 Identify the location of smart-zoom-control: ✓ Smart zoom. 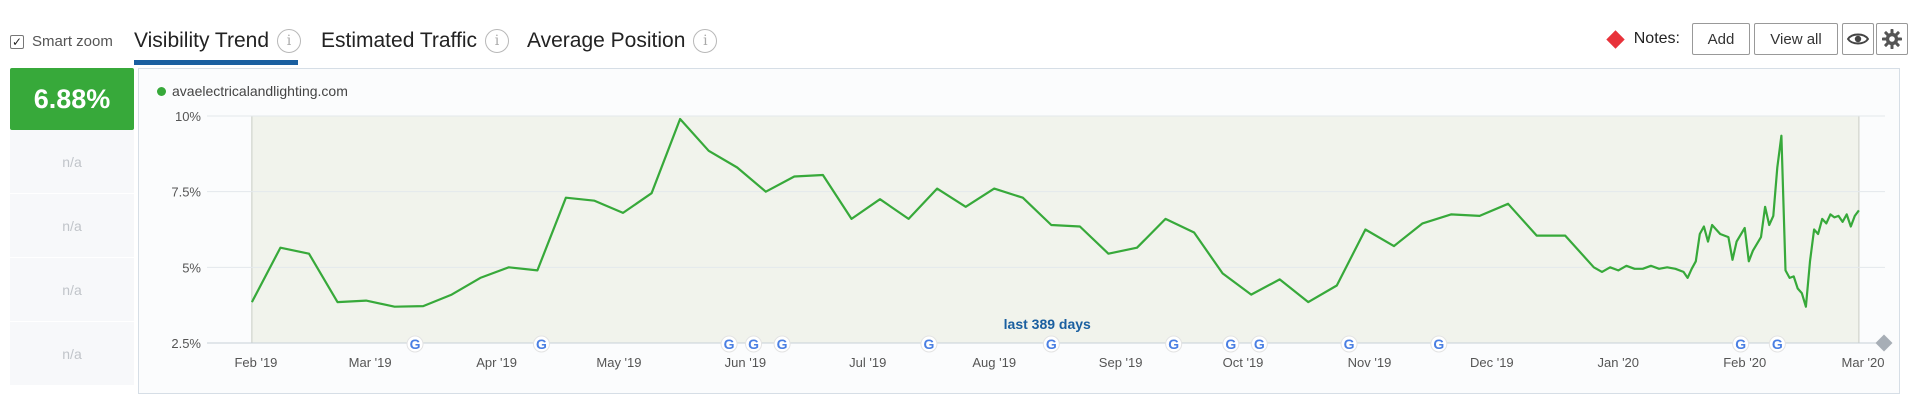
(61, 41).